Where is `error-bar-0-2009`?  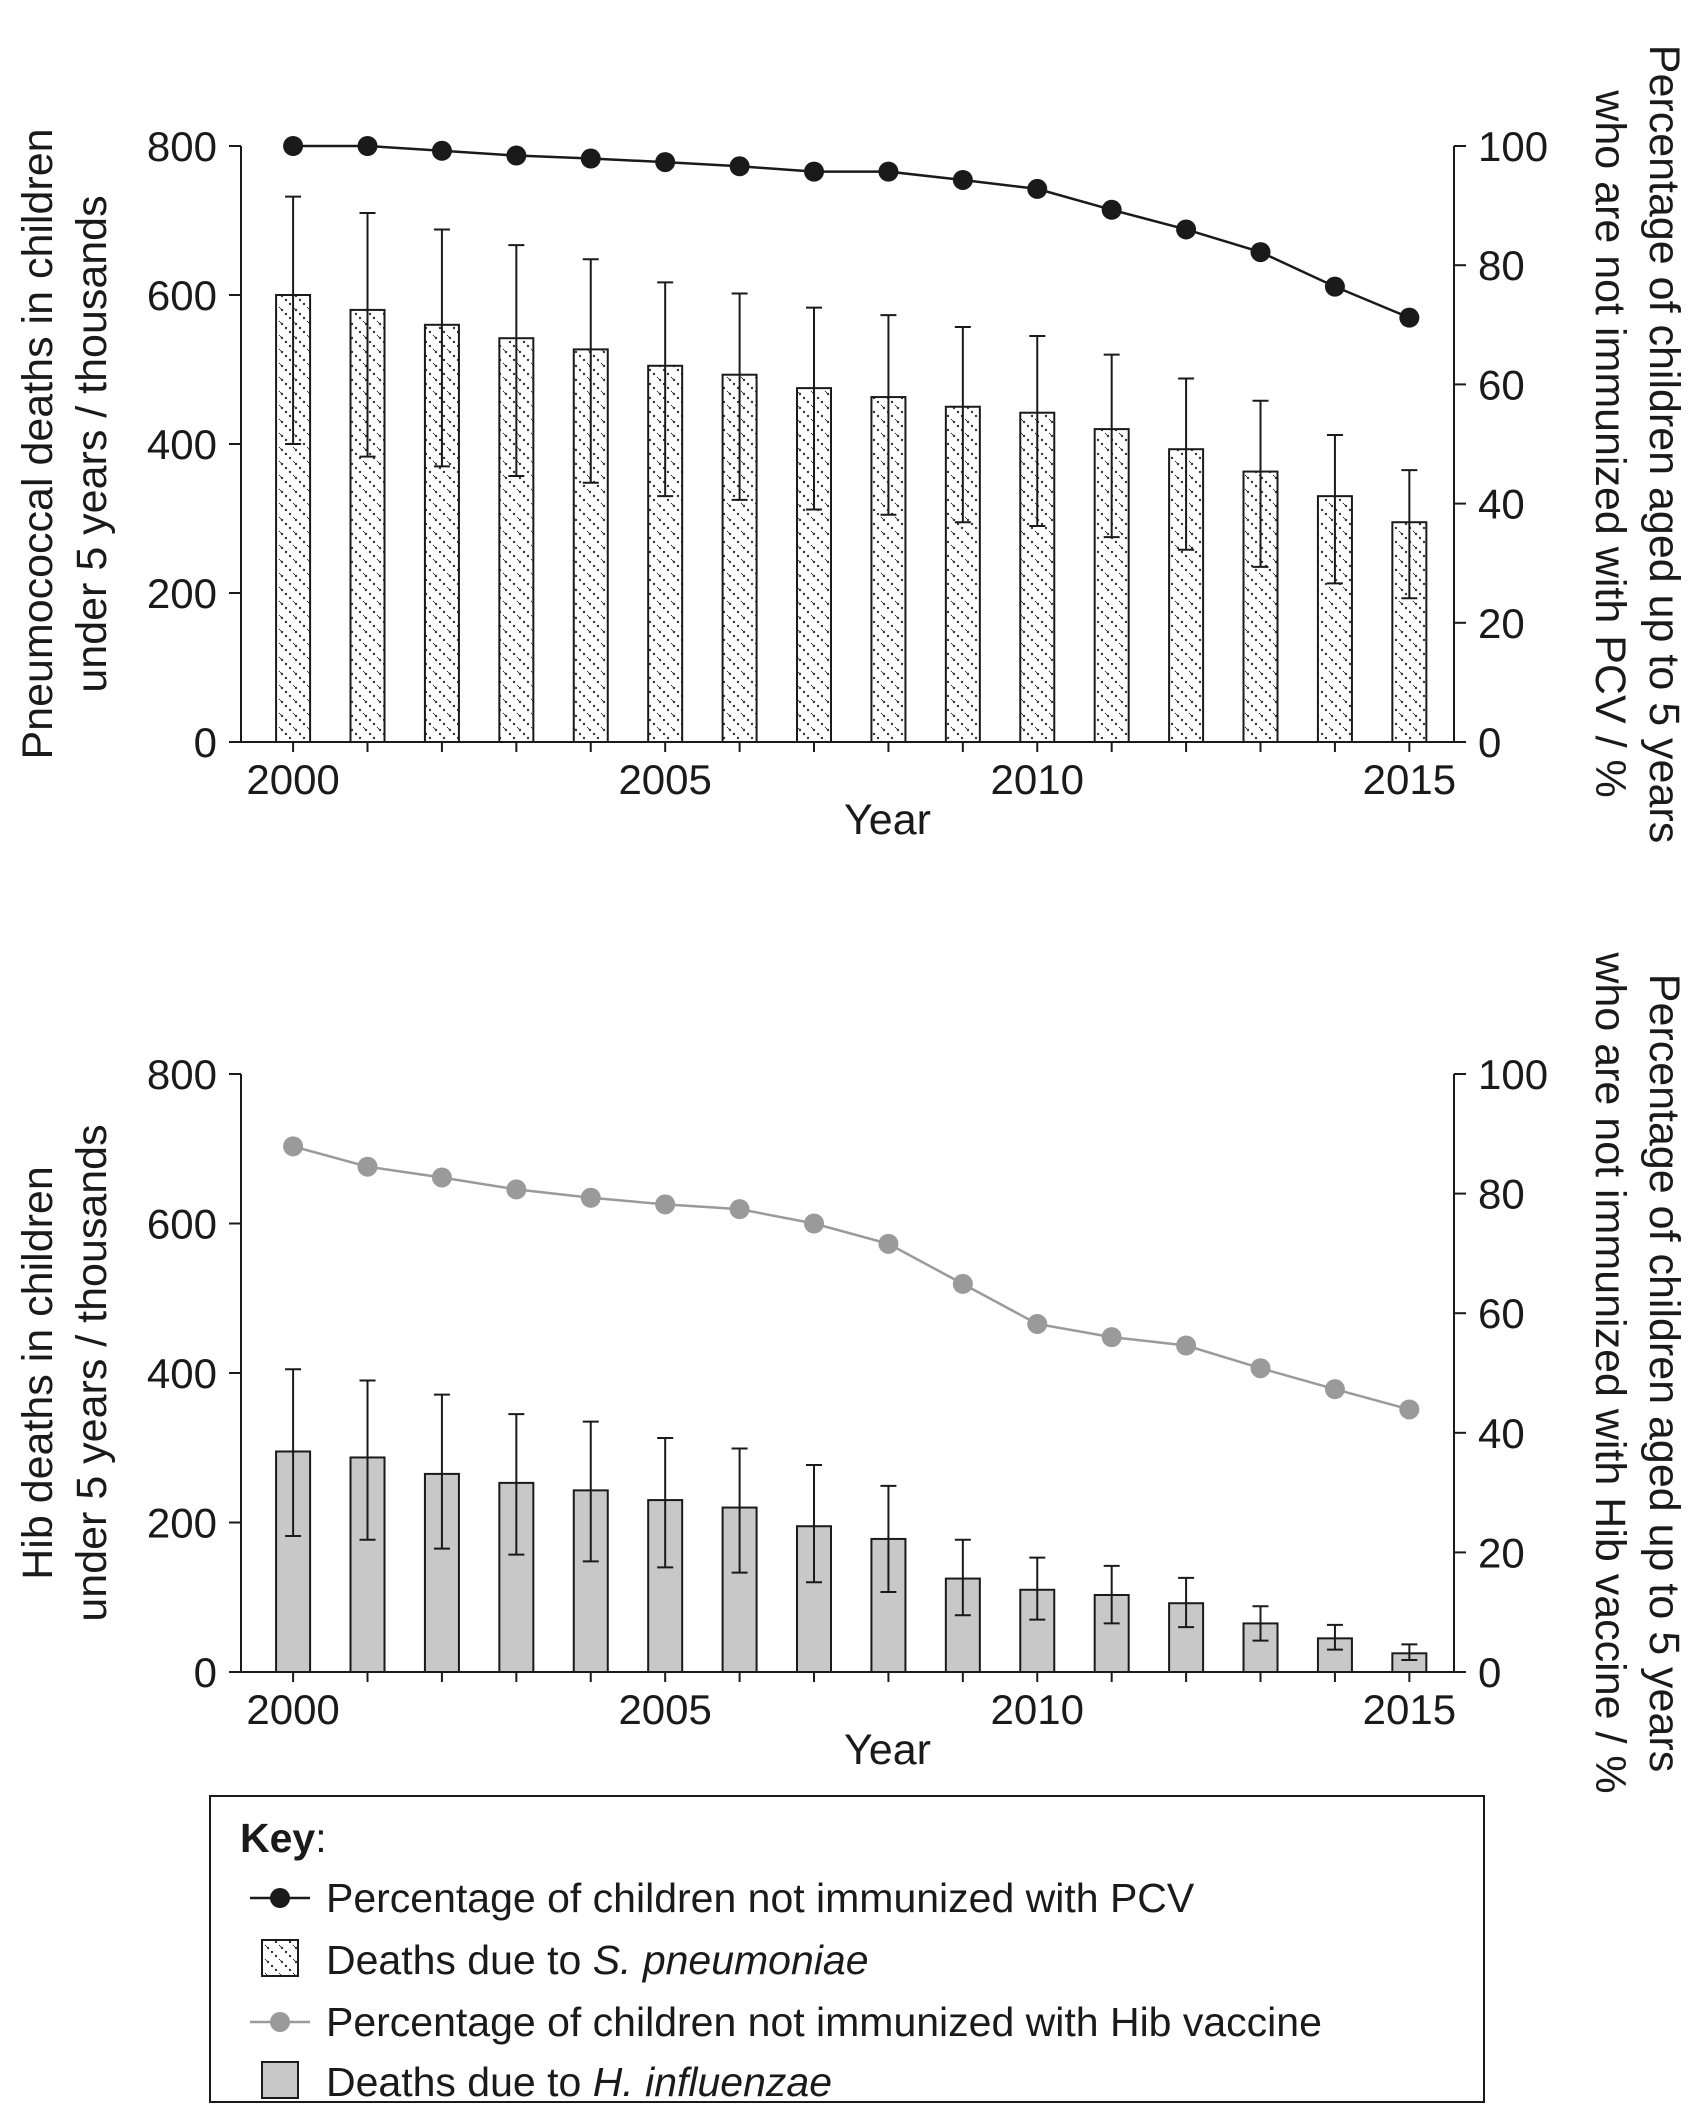
error-bar-0-2009 is located at coordinates (962, 425).